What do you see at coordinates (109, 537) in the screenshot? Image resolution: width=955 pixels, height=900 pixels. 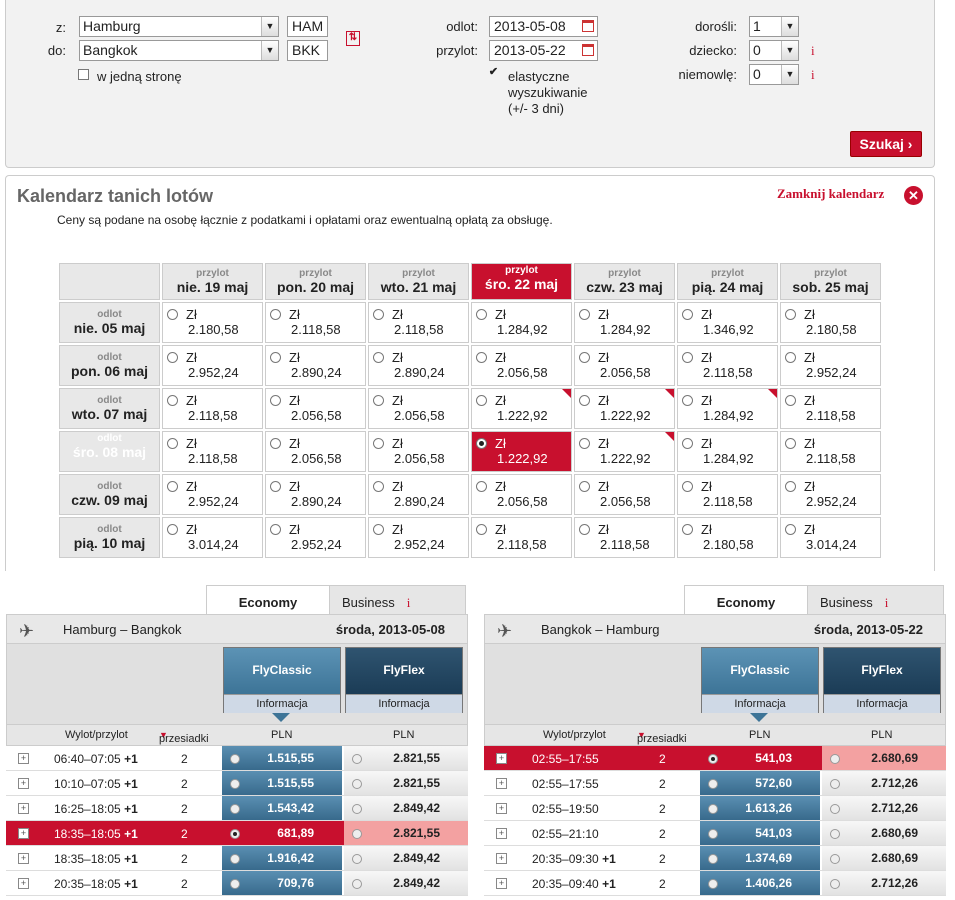 I see `depart-date-header: odlot pią. 10 maj` at bounding box center [109, 537].